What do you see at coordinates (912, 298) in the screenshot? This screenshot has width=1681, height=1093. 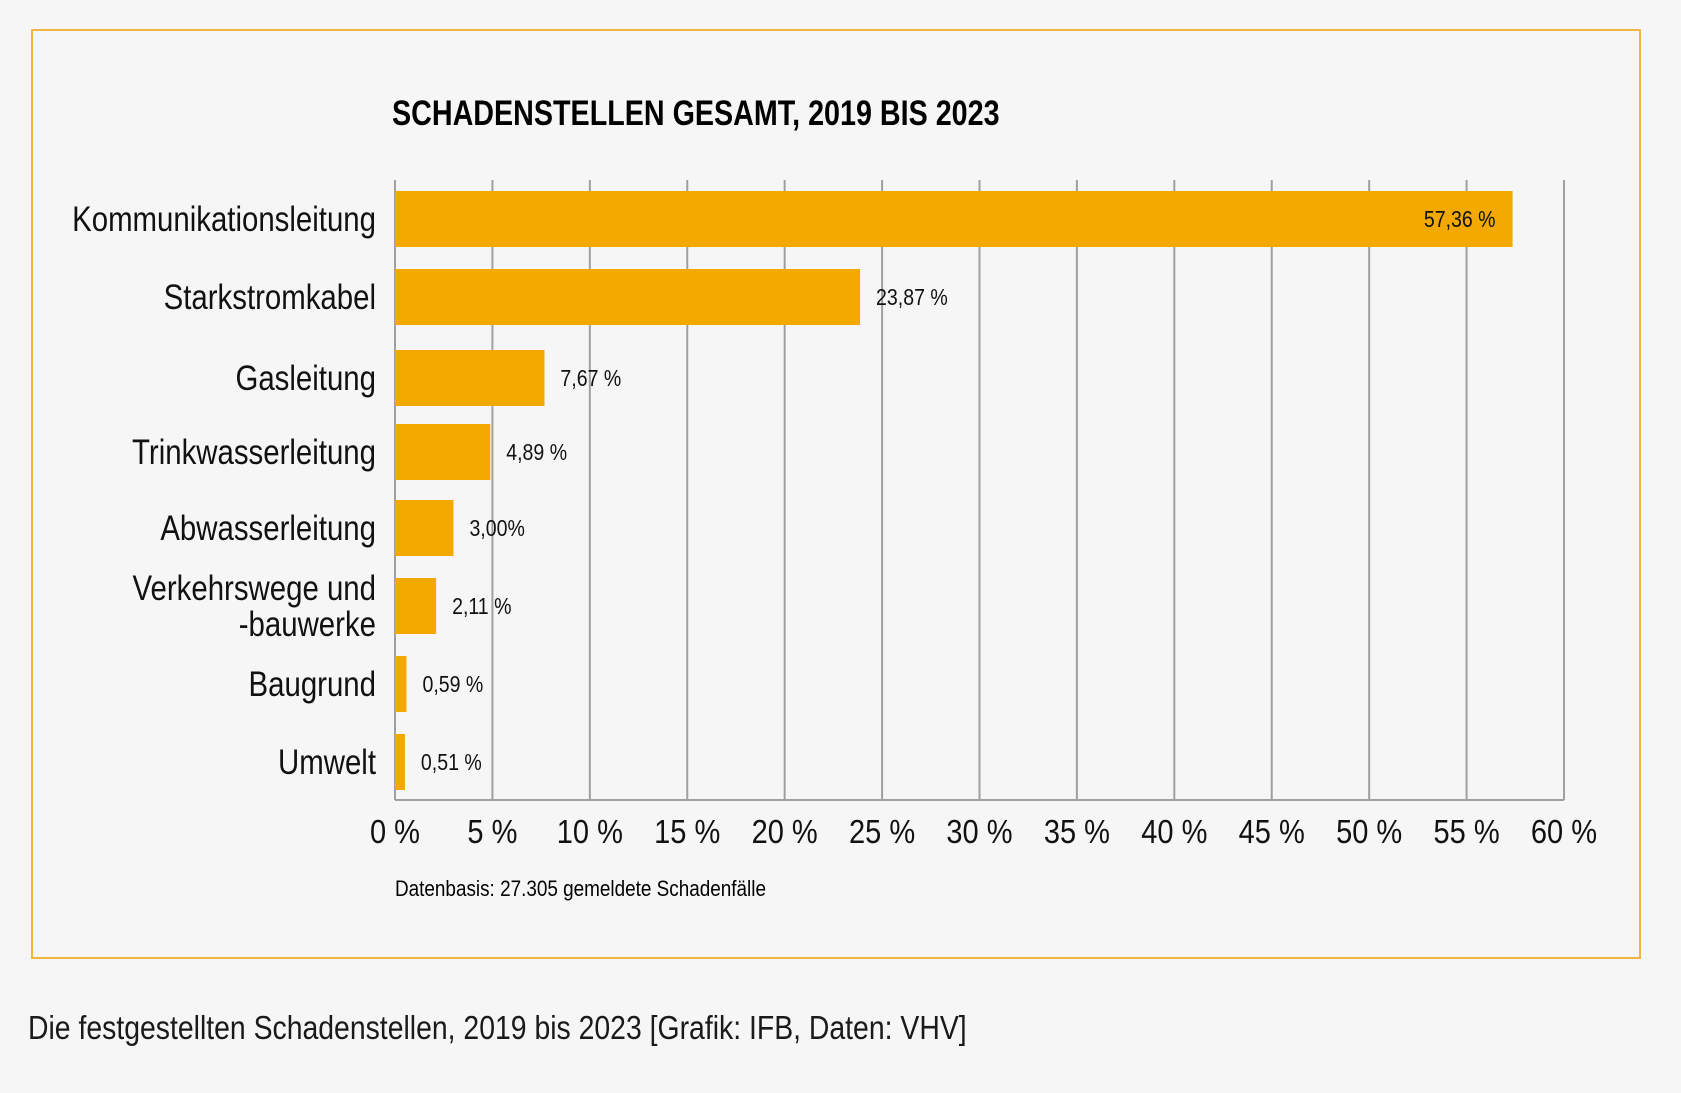 I see `value-label-1: 23,87 %` at bounding box center [912, 298].